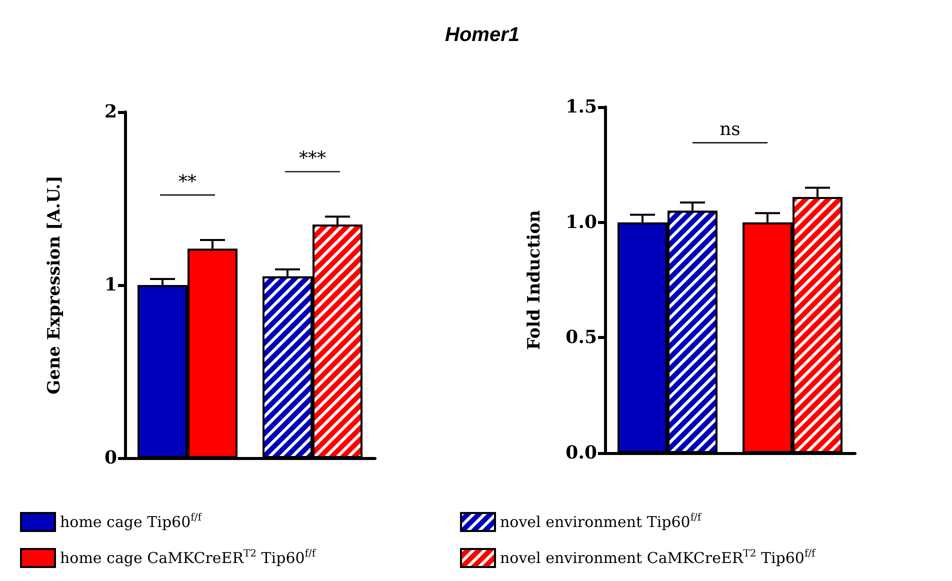  I want to click on y-tick-label: 1.5, so click(581, 107).